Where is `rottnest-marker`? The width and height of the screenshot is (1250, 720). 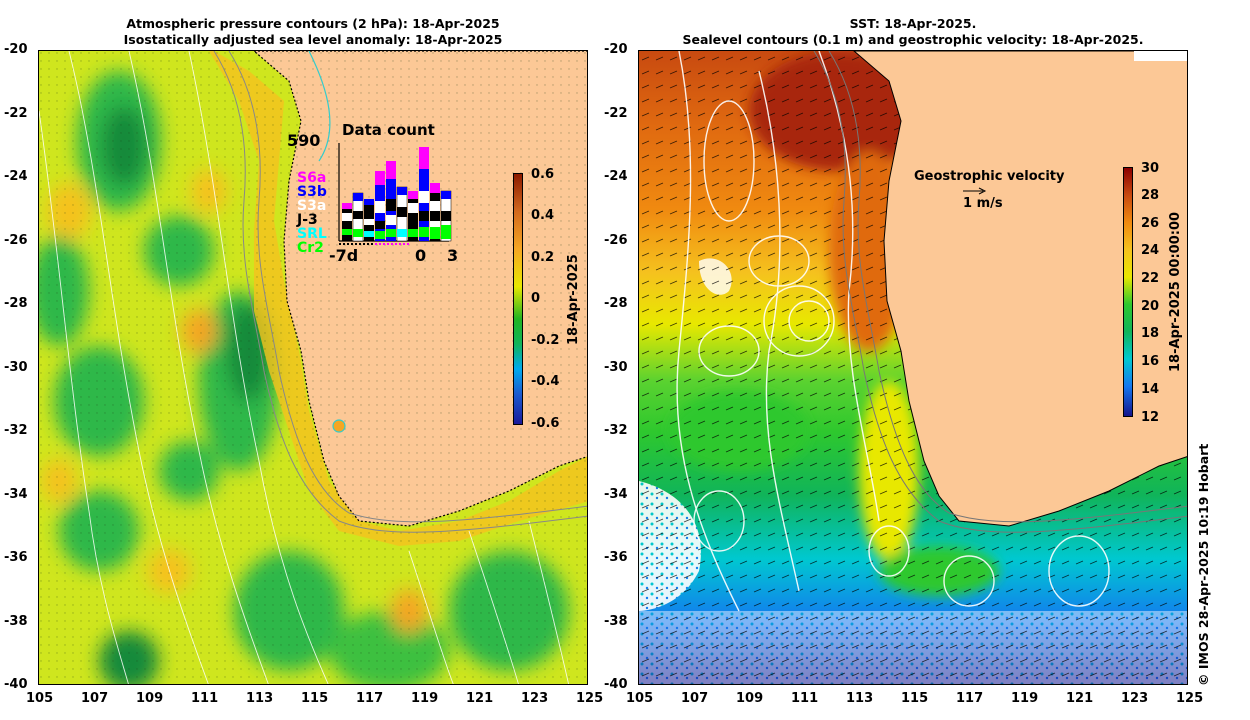
rottnest-marker is located at coordinates (339, 426).